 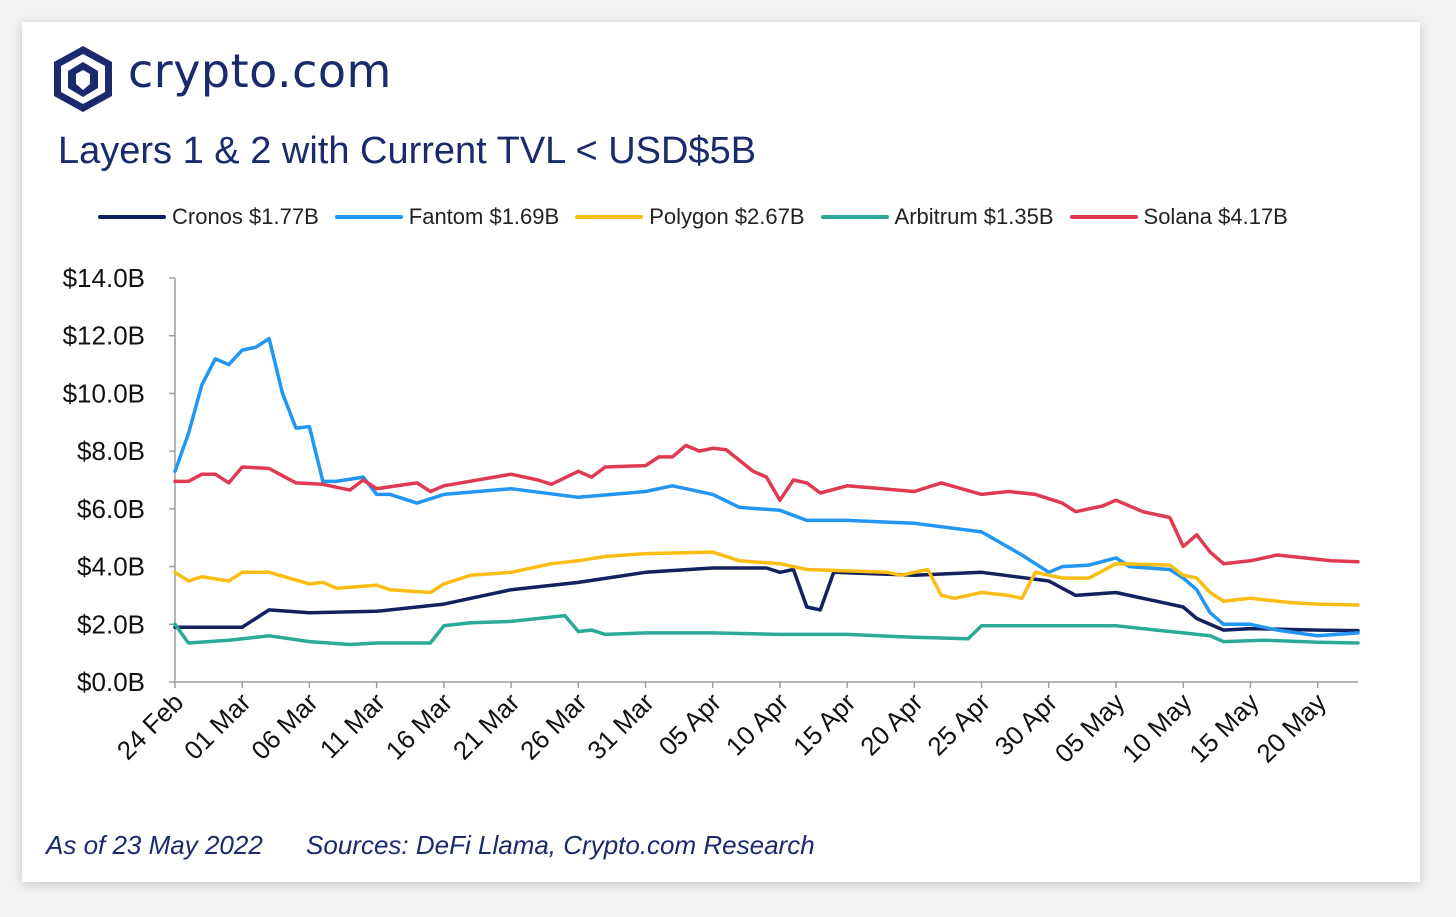 What do you see at coordinates (284, 726) in the screenshot?
I see `x-tick-label: 06 Mar` at bounding box center [284, 726].